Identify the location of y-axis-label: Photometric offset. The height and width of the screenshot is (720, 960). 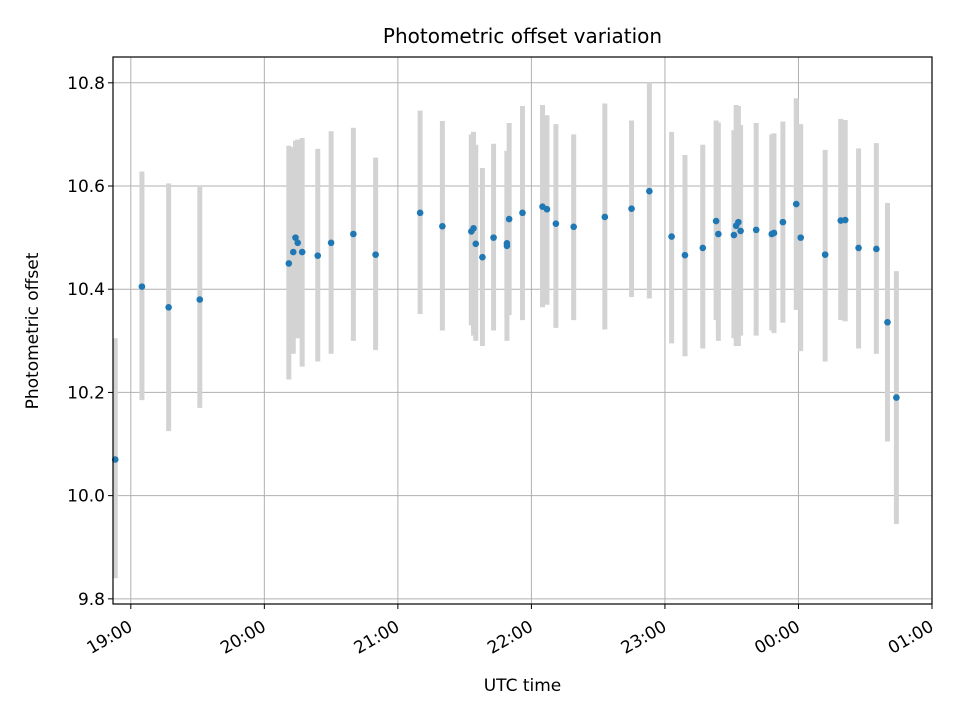
(33, 330).